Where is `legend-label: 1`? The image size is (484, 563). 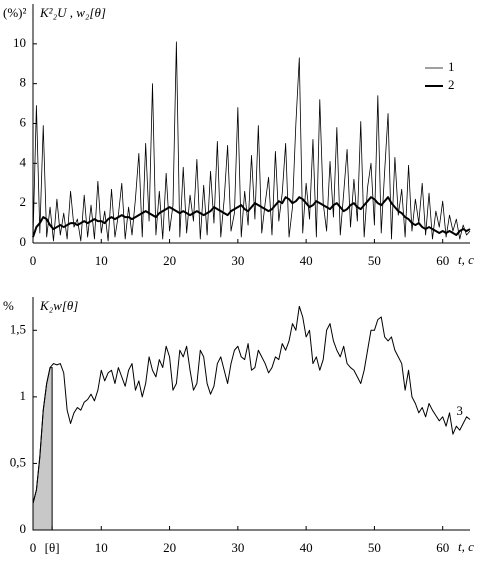 legend-label: 1 is located at coordinates (451, 66).